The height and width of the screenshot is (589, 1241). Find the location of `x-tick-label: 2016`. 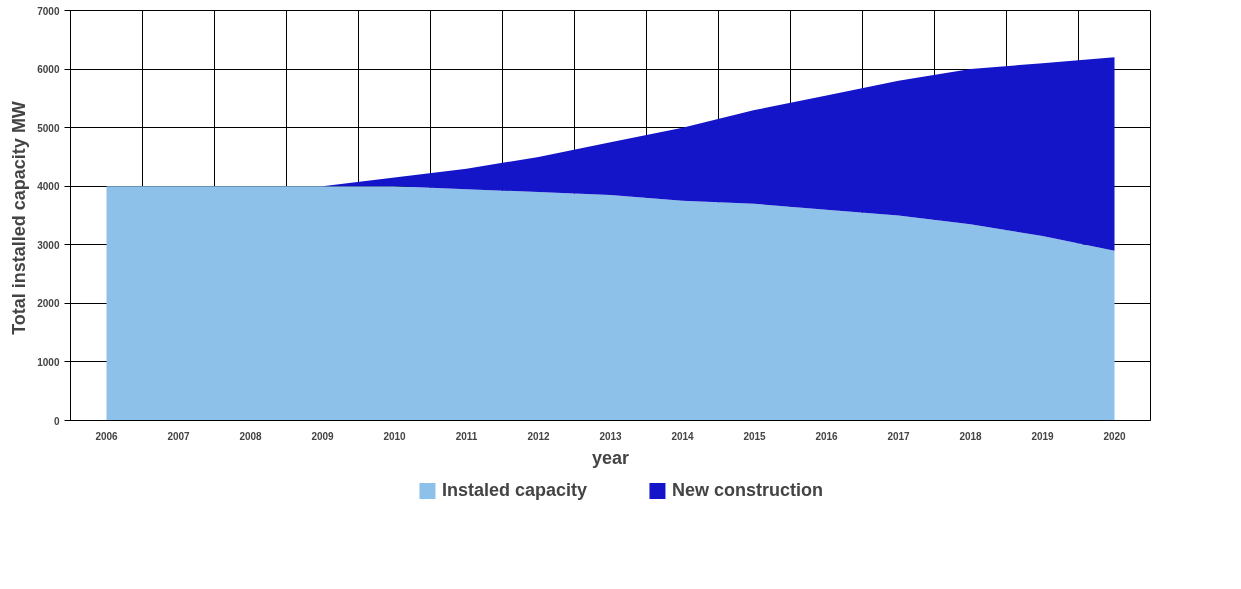

x-tick-label: 2016 is located at coordinates (827, 436).